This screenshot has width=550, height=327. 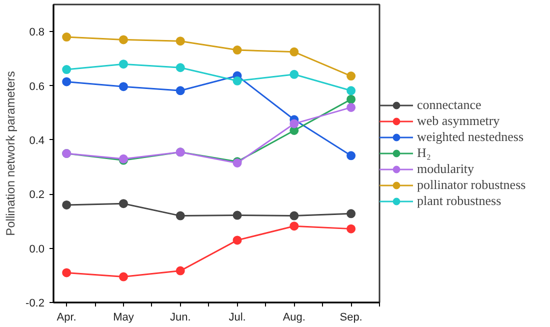 What do you see at coordinates (37, 86) in the screenshot?
I see `y-tick-label: 0.6` at bounding box center [37, 86].